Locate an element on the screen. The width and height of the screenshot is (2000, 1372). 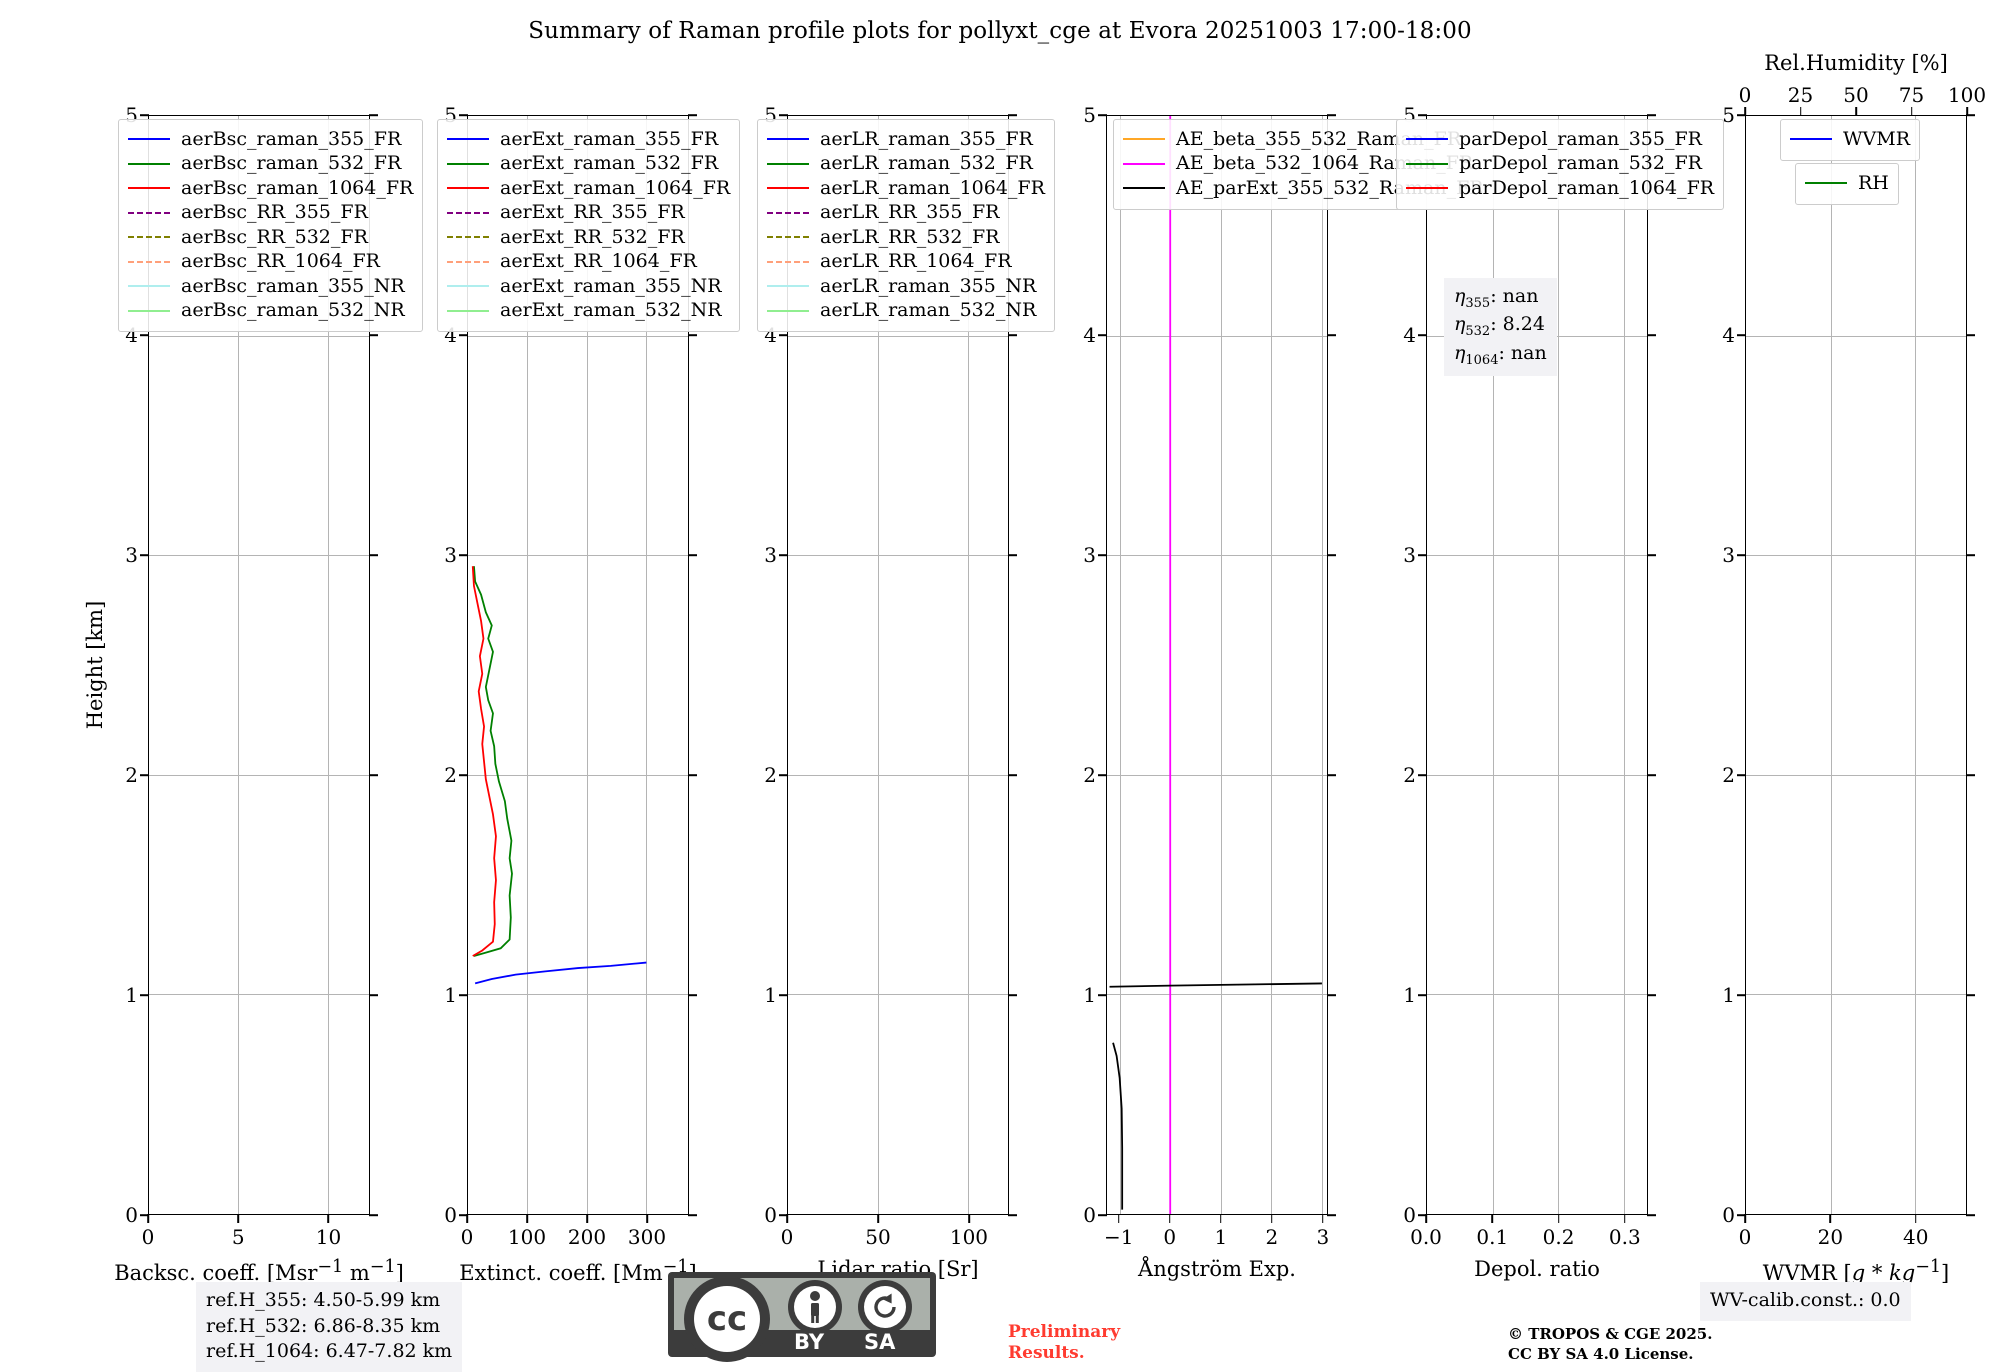
legend-item: aerLR_RR_1064_FR is located at coordinates (906, 262).